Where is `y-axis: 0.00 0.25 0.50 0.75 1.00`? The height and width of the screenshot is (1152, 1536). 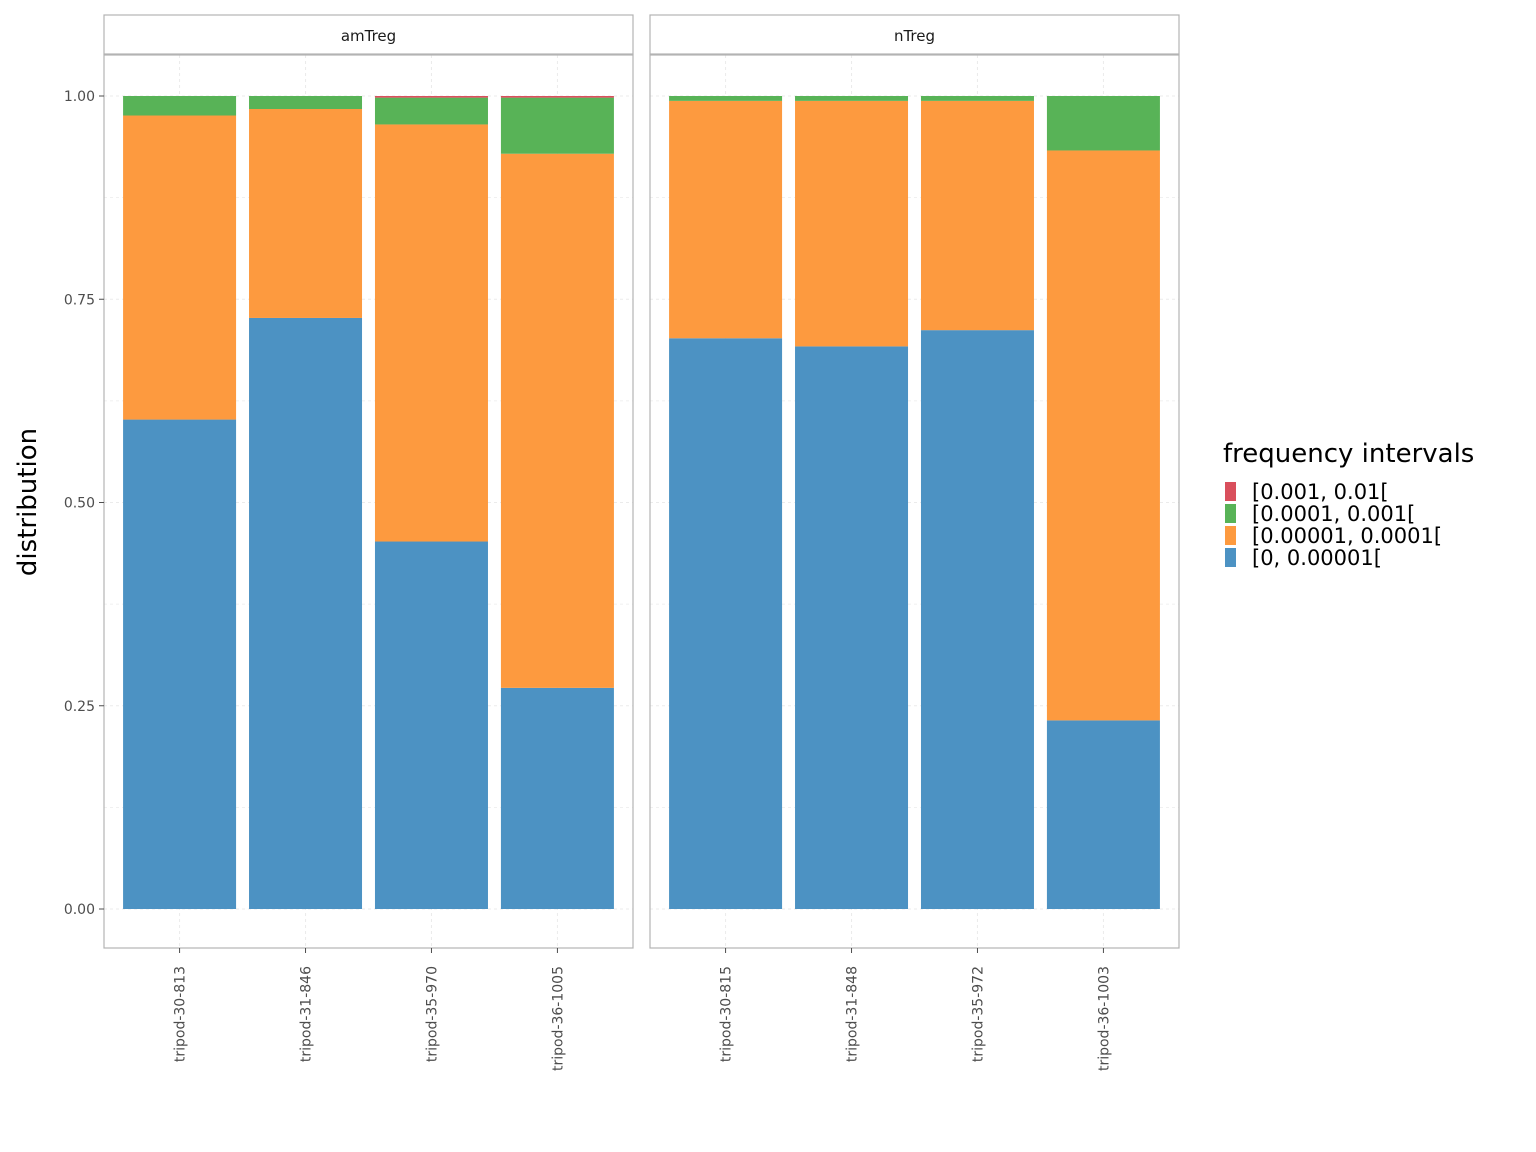 y-axis: 0.00 0.25 0.50 0.75 1.00 is located at coordinates (84, 503).